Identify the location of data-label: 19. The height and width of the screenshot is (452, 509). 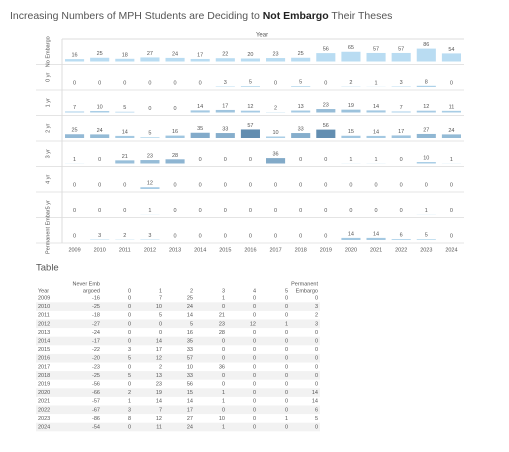
(351, 106).